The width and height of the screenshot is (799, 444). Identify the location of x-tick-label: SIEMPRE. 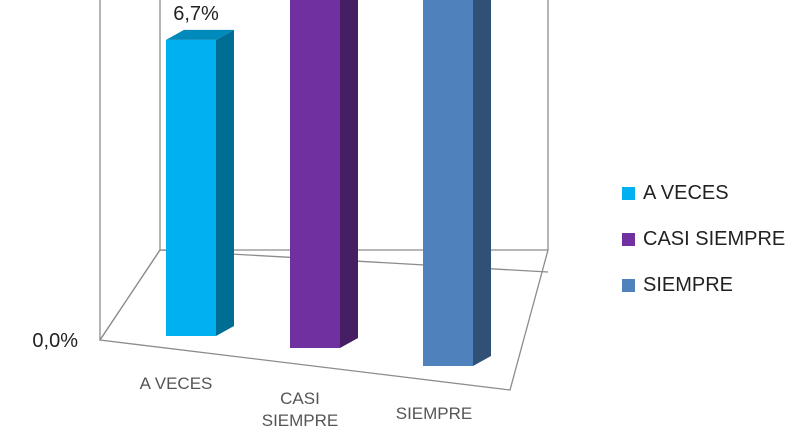
(434, 413).